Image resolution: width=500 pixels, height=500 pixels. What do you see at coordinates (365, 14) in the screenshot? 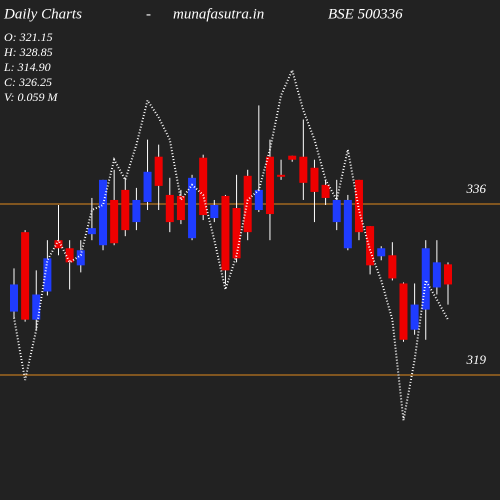
I see `chart-title: BSE 500336` at bounding box center [365, 14].